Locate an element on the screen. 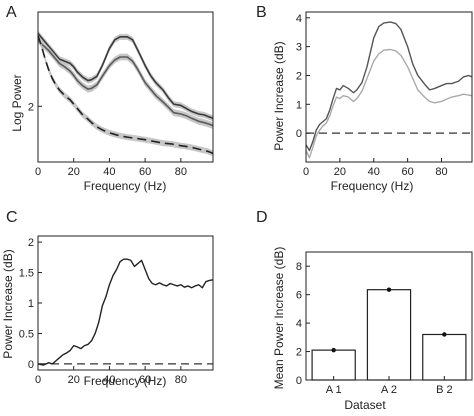 The image size is (474, 416). panel-letter: A is located at coordinates (11, 12).